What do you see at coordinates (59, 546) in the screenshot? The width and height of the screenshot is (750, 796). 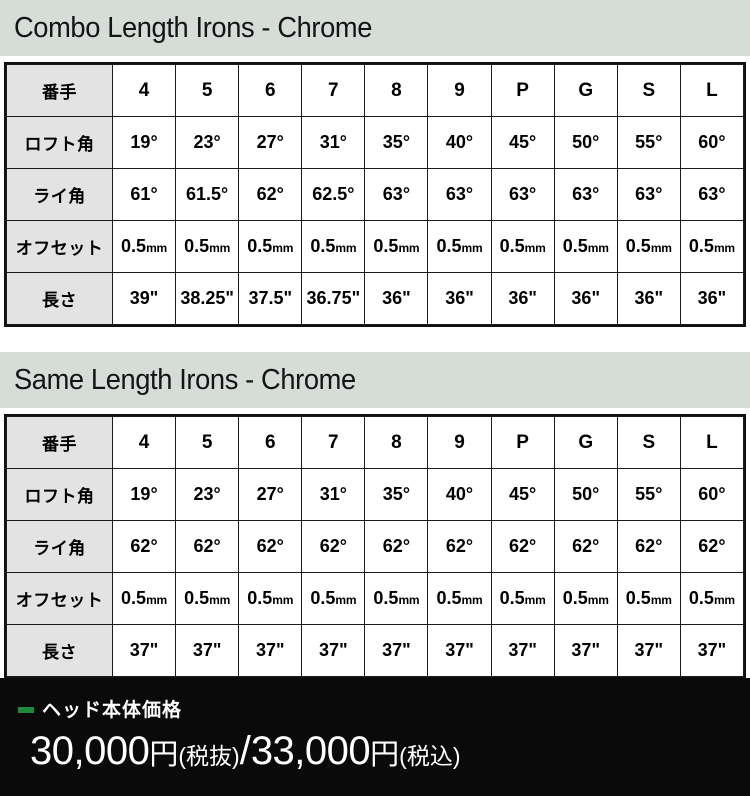 I see `row-header-label: ライ角` at bounding box center [59, 546].